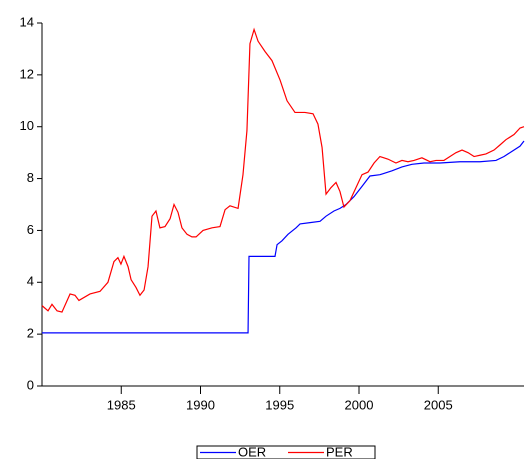 The width and height of the screenshot is (526, 459). I want to click on y-tick-label: 6, so click(30, 229).